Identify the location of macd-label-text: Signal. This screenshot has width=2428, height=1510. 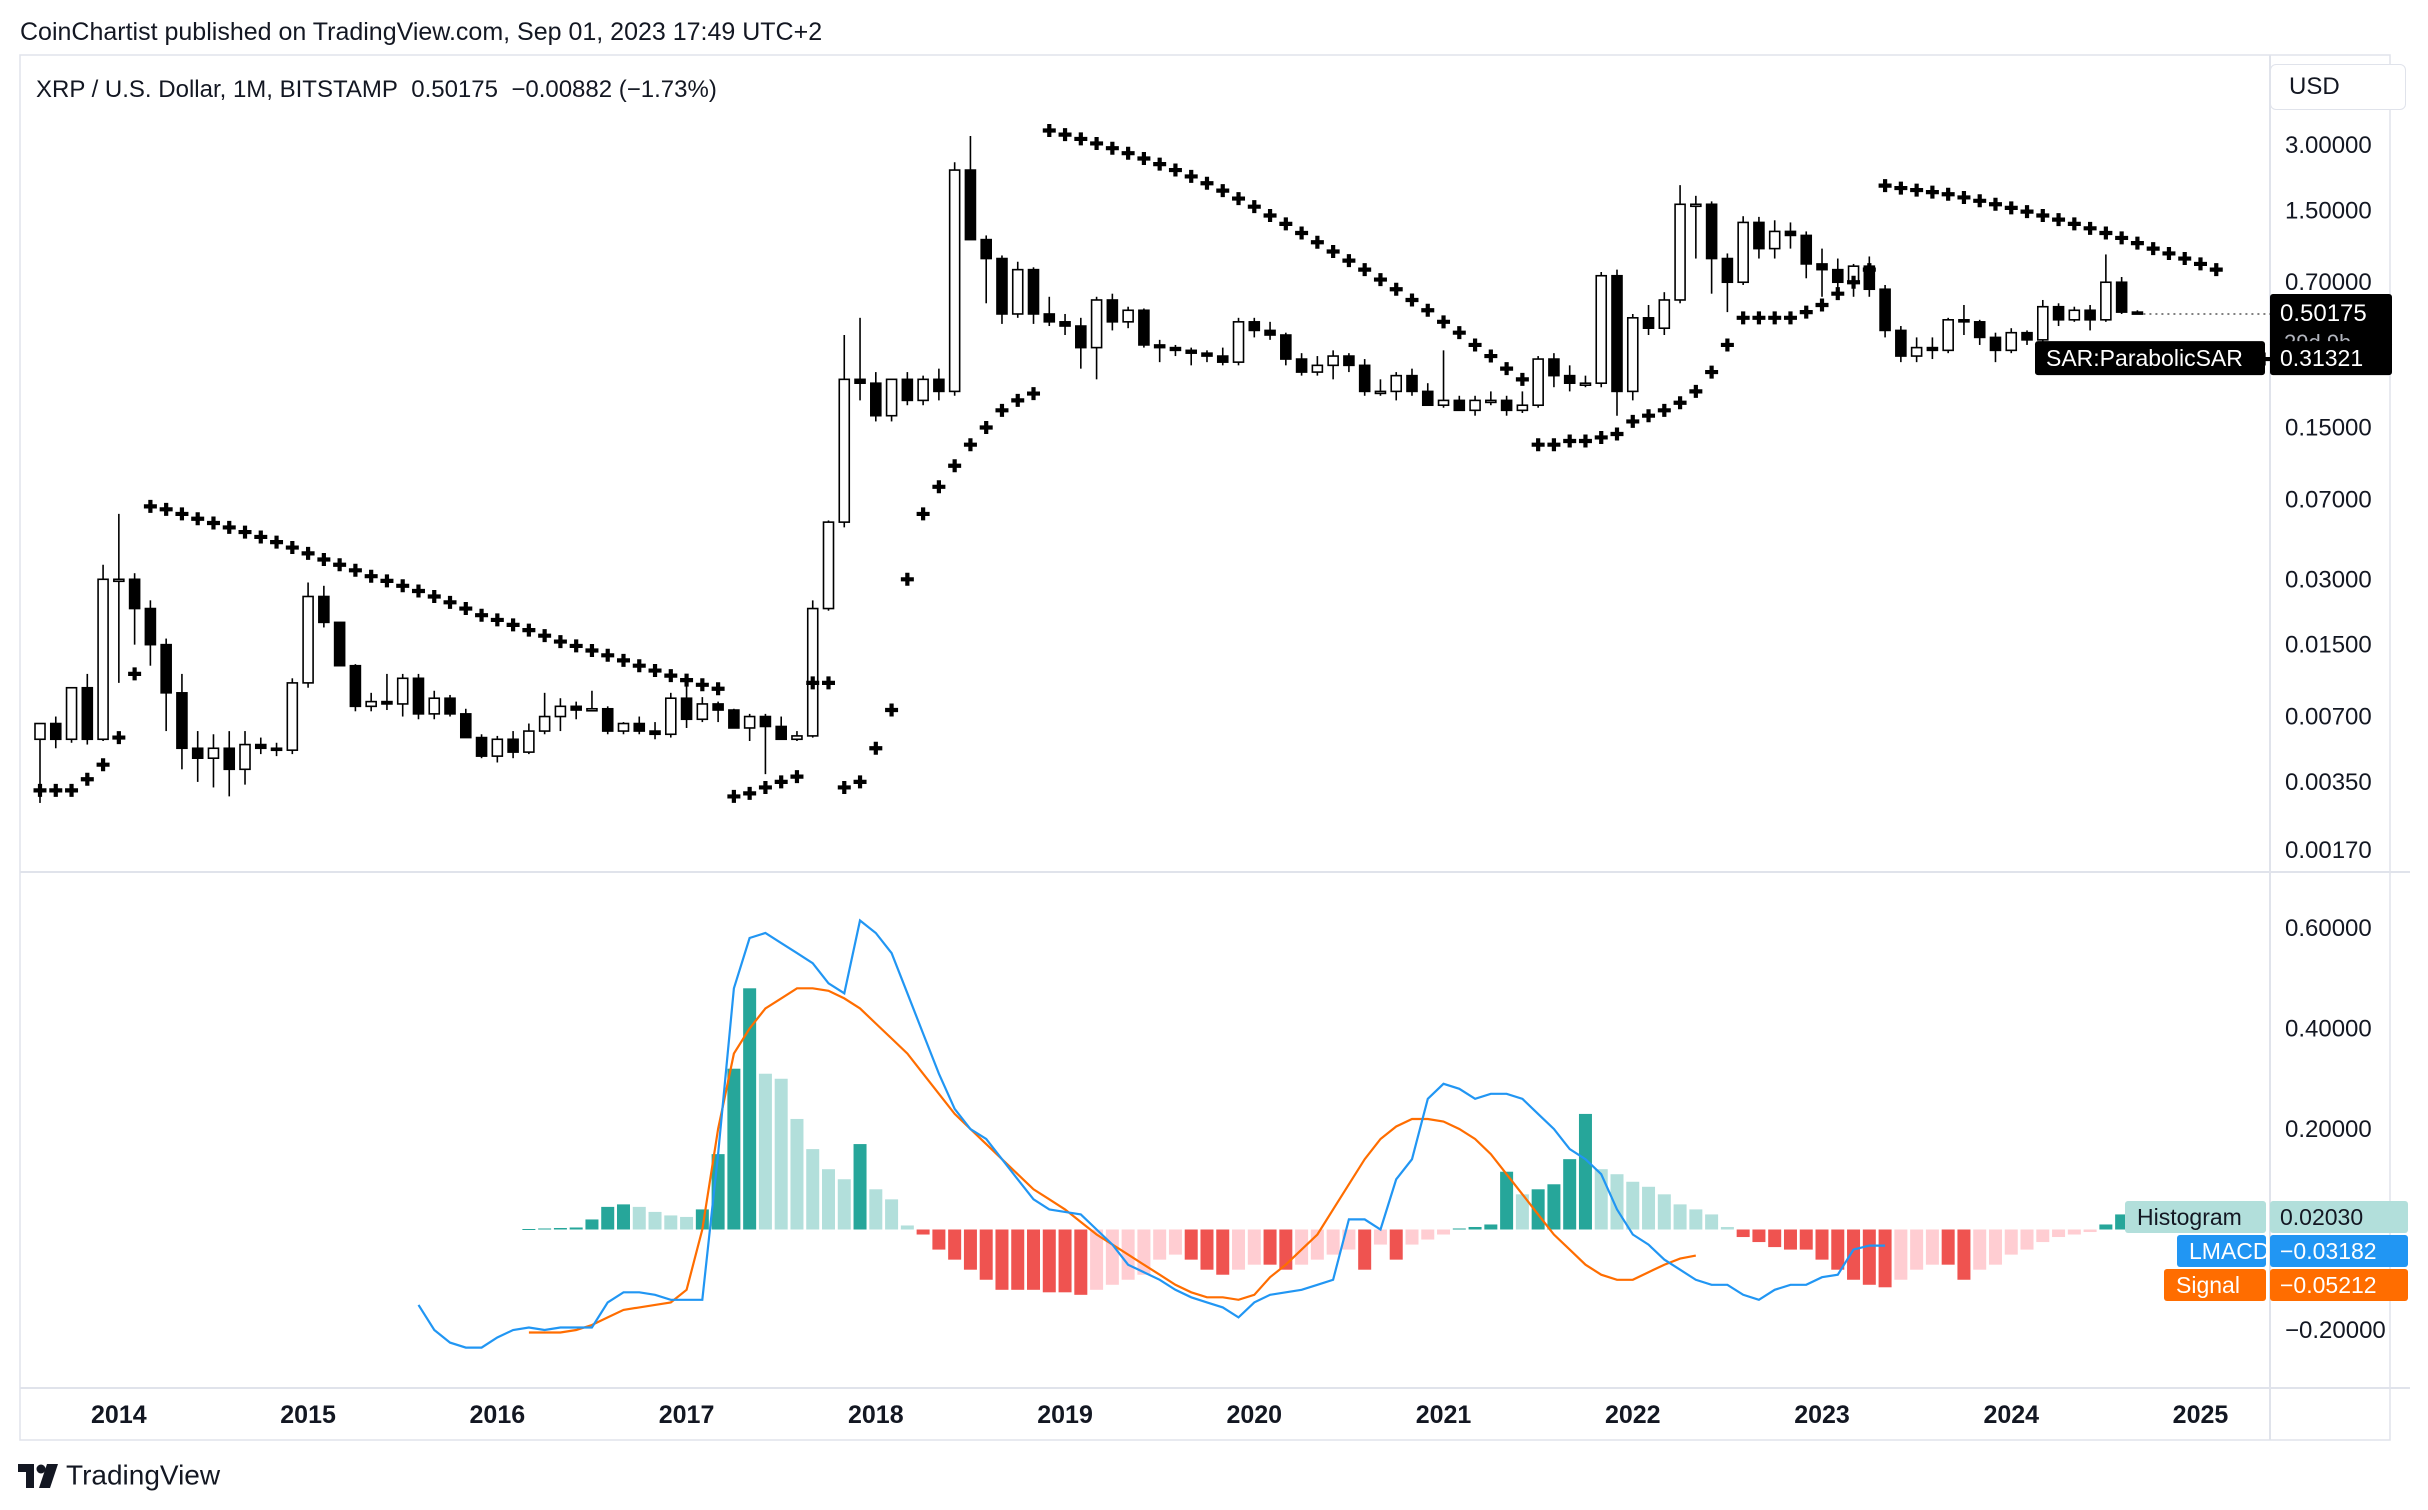
(2208, 1285).